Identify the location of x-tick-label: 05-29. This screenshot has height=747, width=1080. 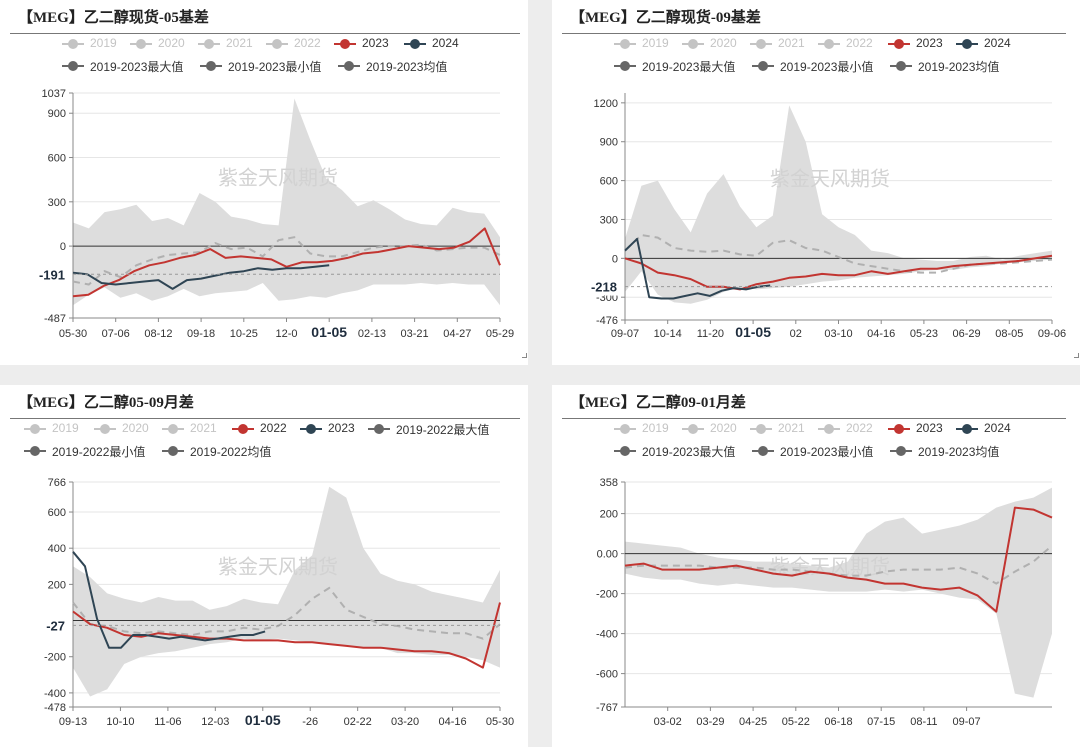
(500, 334).